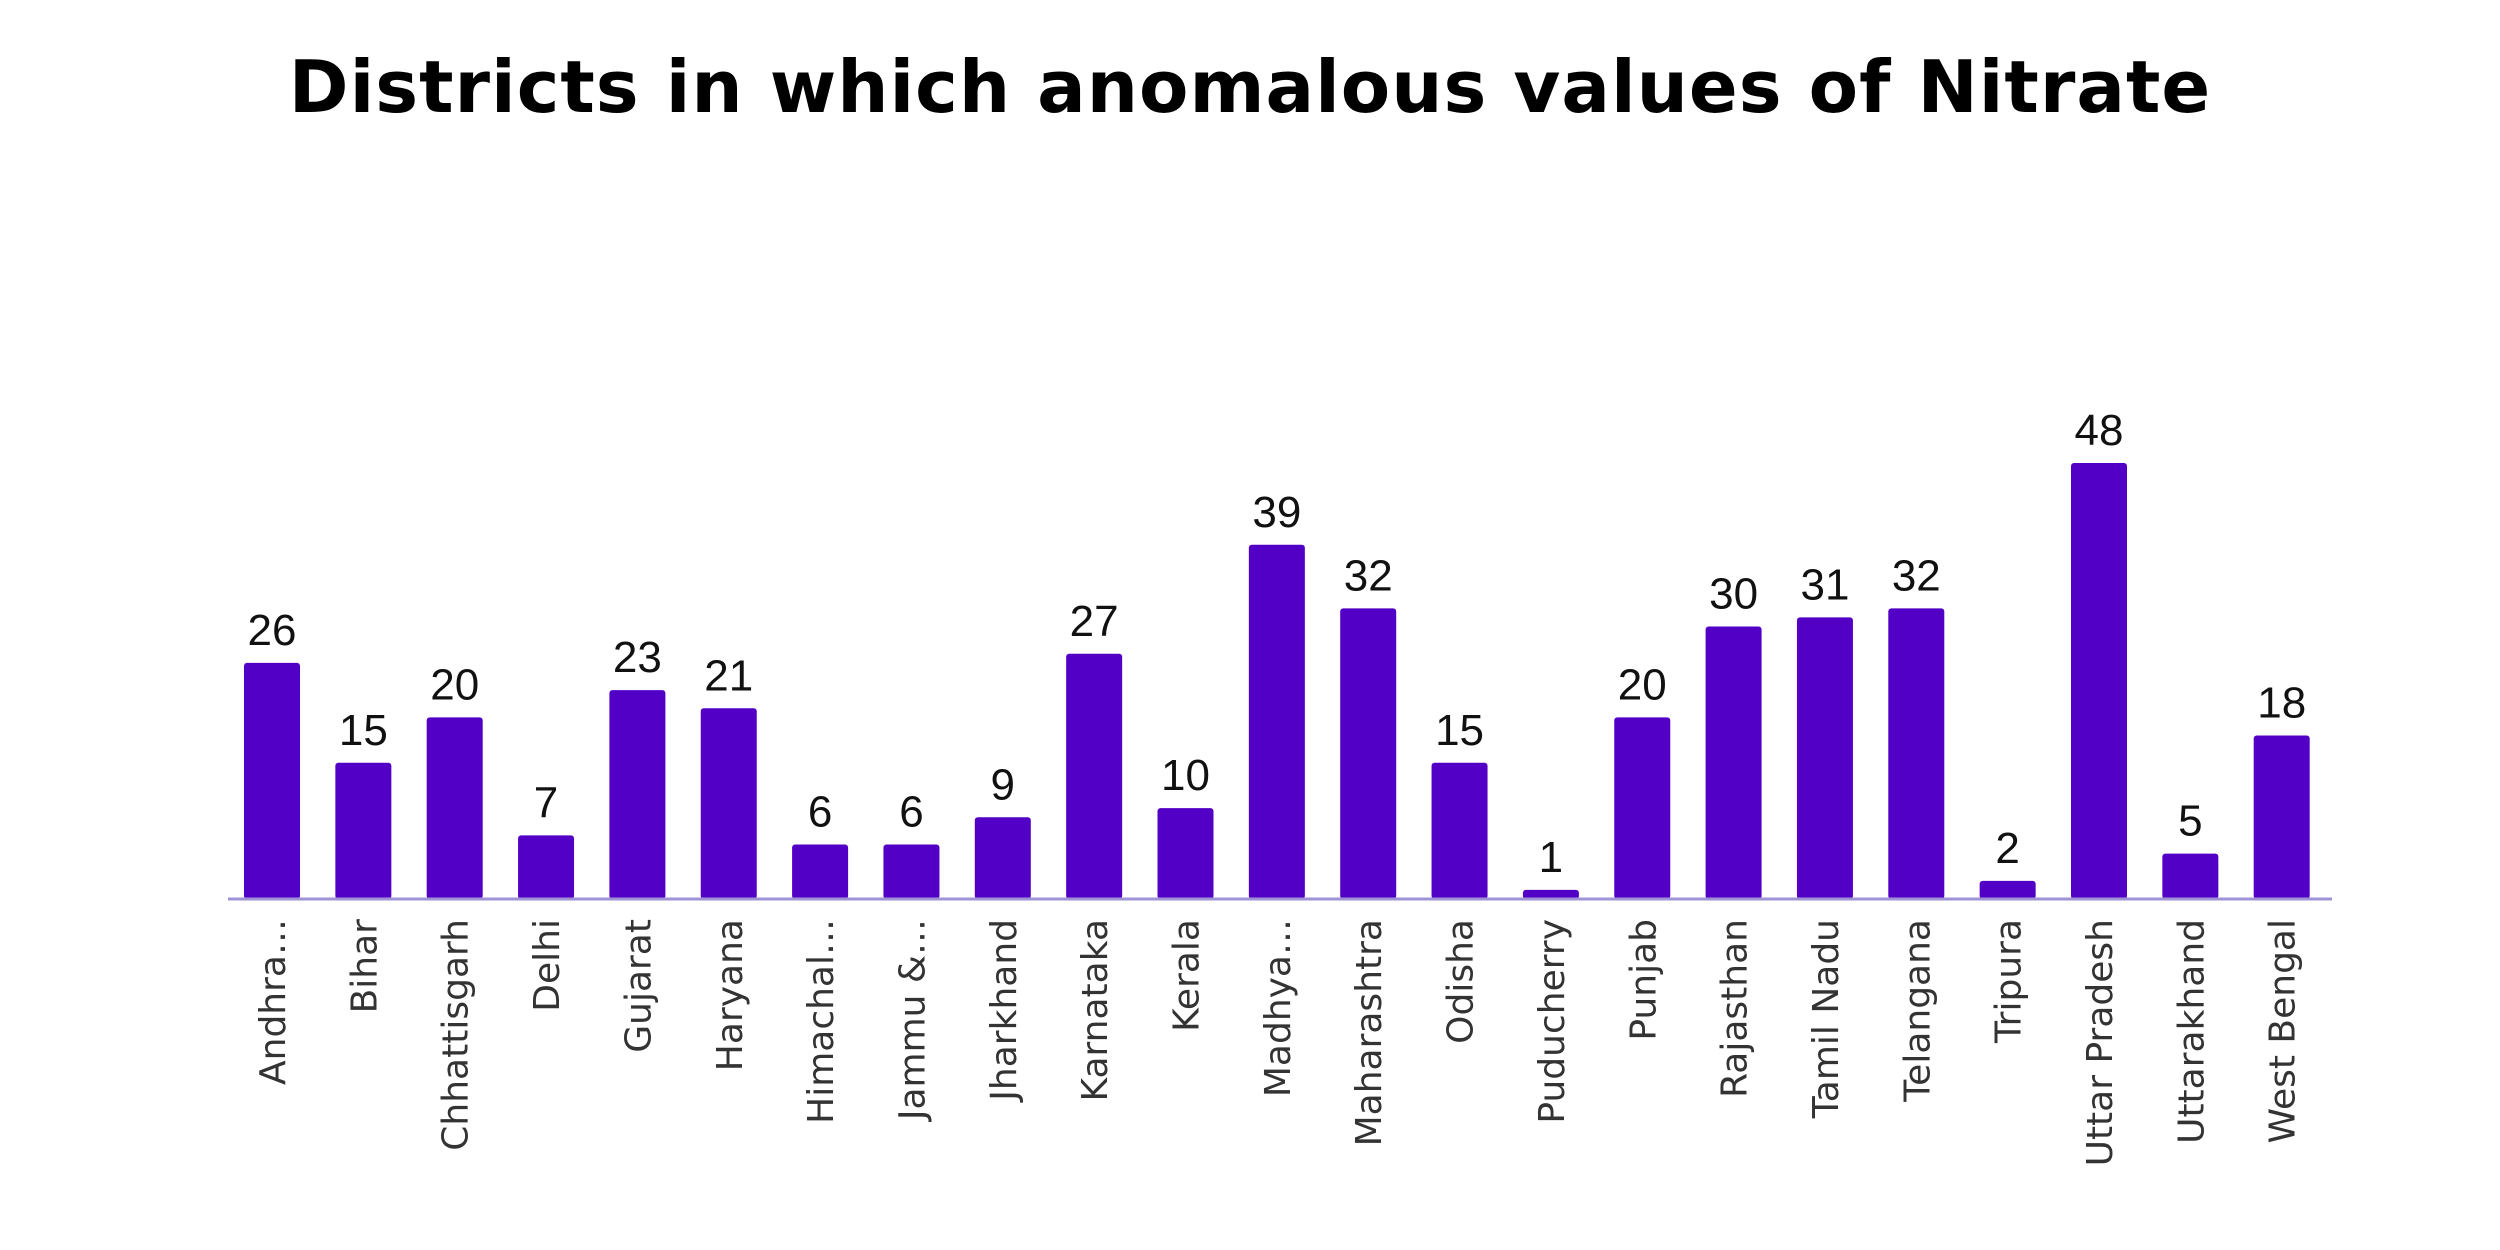  Describe the element at coordinates (2281, 703) in the screenshot. I see `data-label: 18` at that location.